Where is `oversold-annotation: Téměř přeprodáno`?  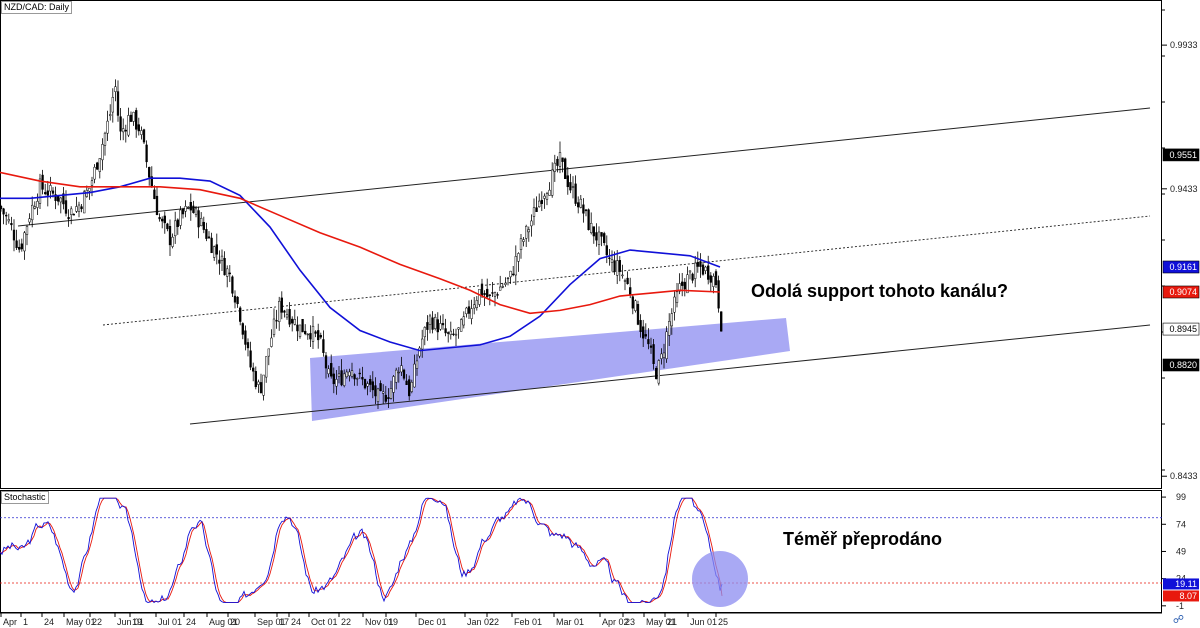
oversold-annotation: Téměř přeprodáno is located at coordinates (863, 539).